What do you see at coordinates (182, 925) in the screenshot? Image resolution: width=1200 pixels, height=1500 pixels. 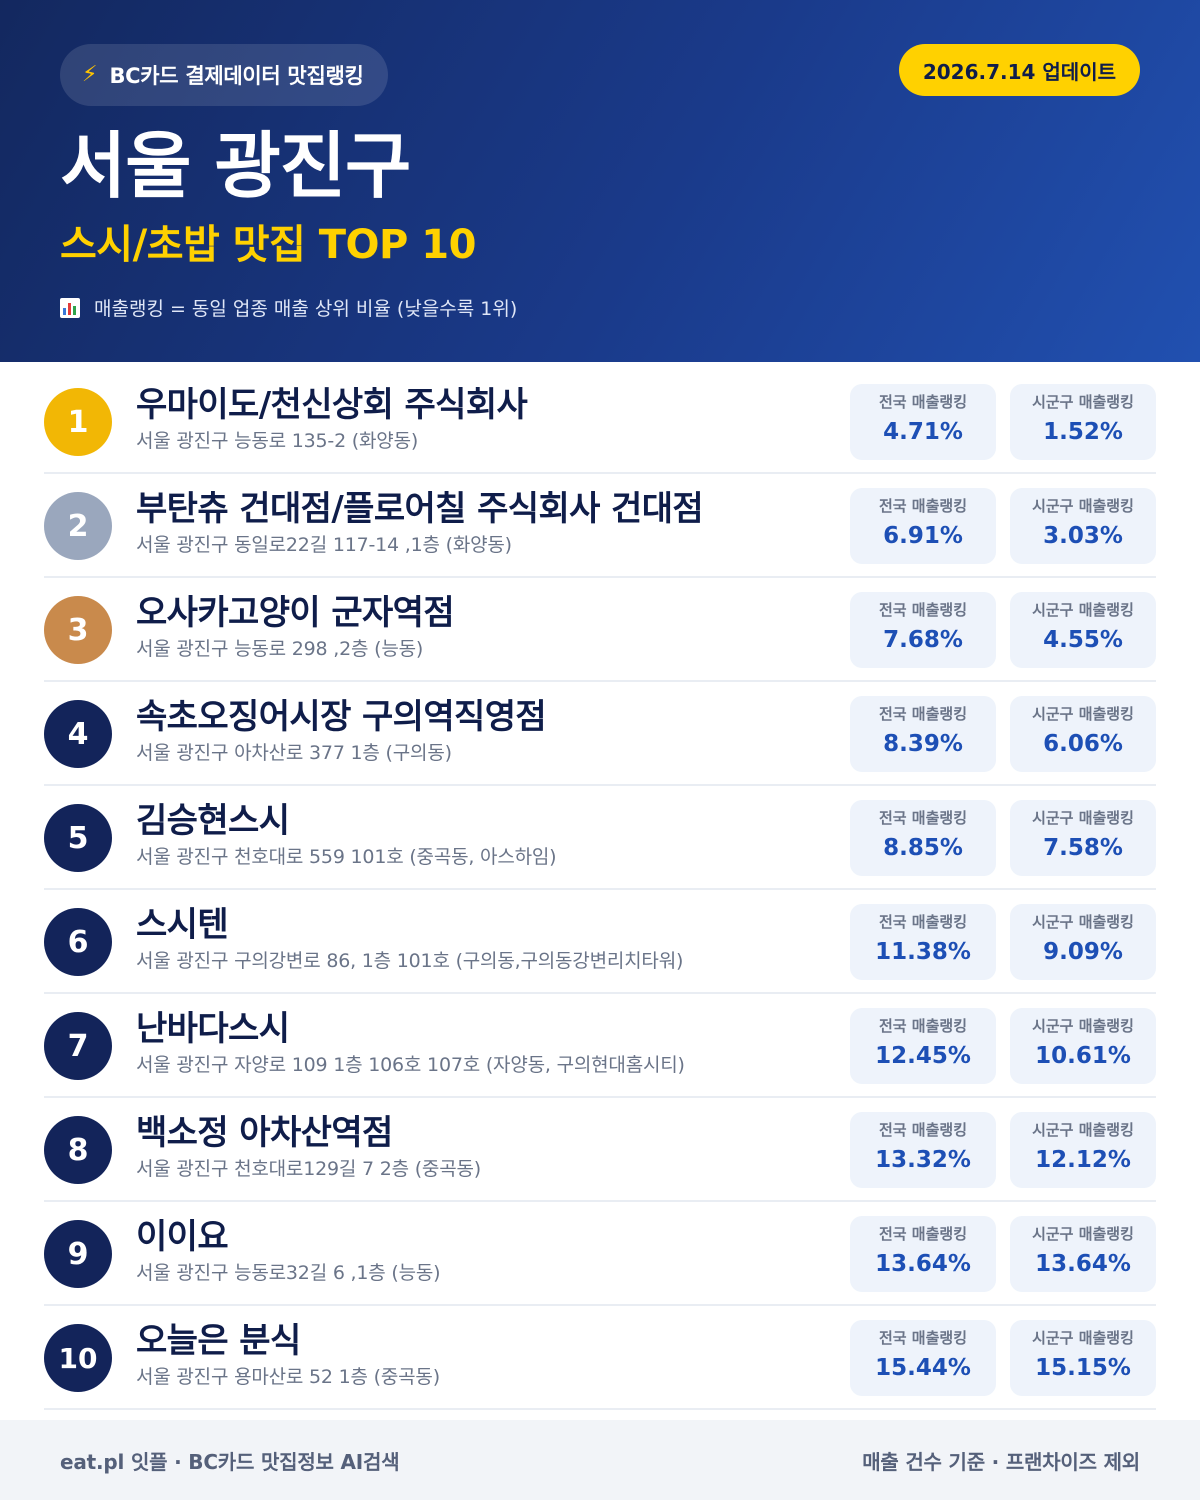 I see `restaurant-name: 스시텐` at bounding box center [182, 925].